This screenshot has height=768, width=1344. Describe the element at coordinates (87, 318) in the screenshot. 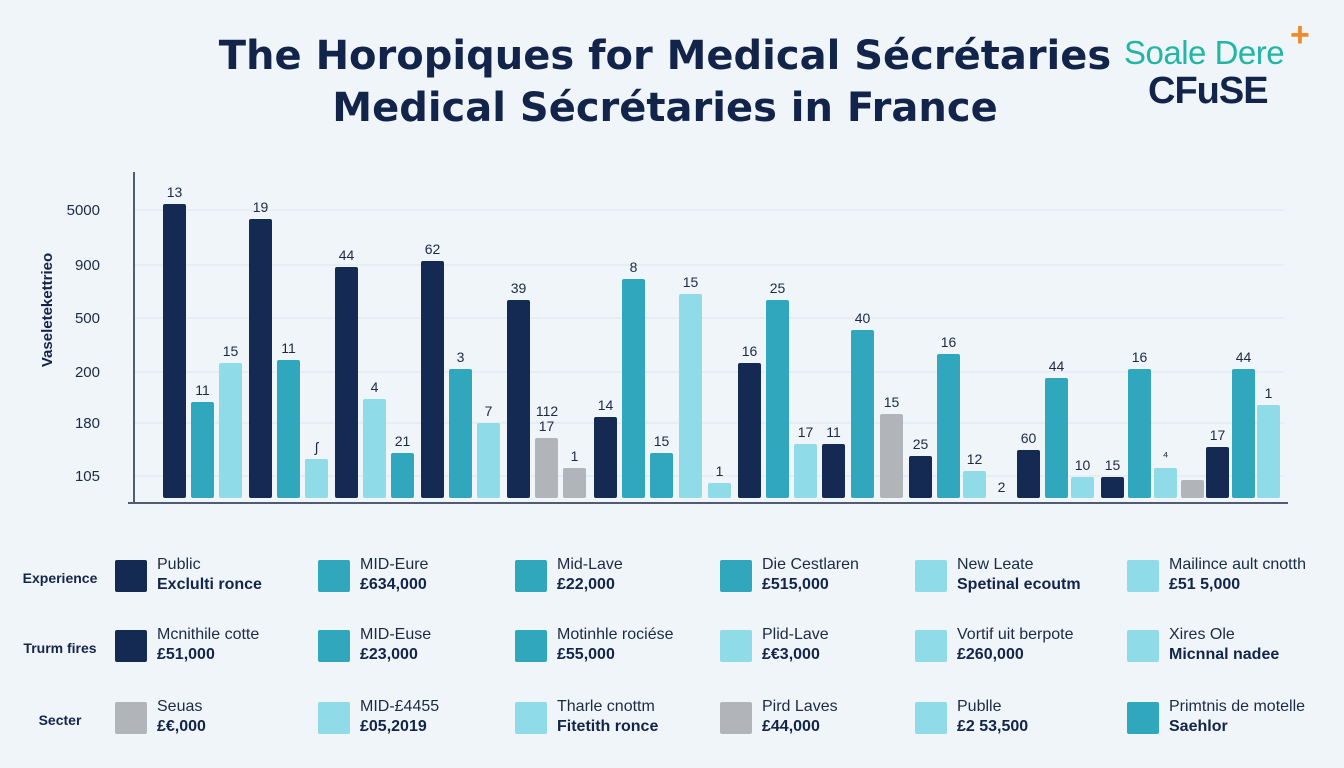

I see `y-tick-label: 500` at that location.